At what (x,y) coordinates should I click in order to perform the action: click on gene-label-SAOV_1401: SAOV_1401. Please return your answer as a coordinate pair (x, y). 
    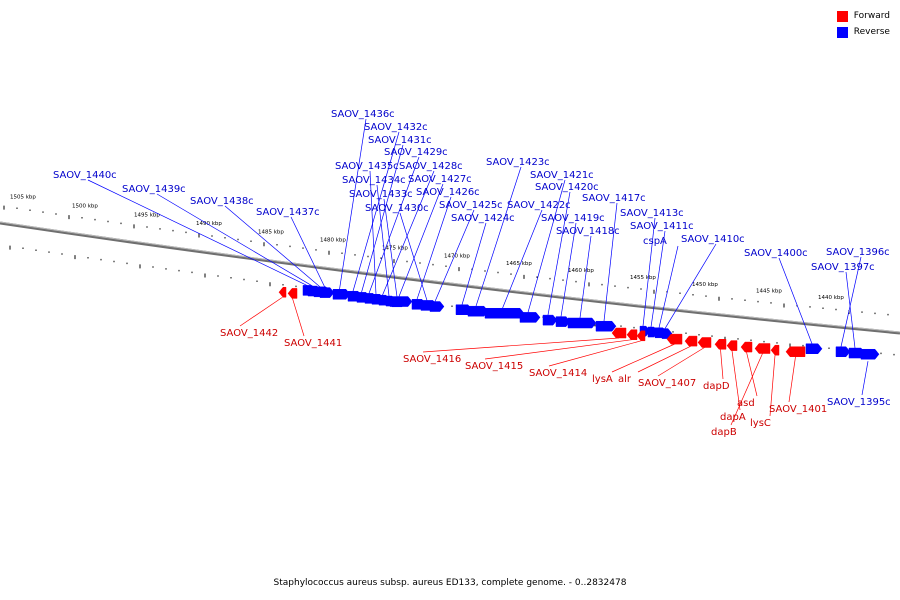
    Looking at the image, I should click on (798, 409).